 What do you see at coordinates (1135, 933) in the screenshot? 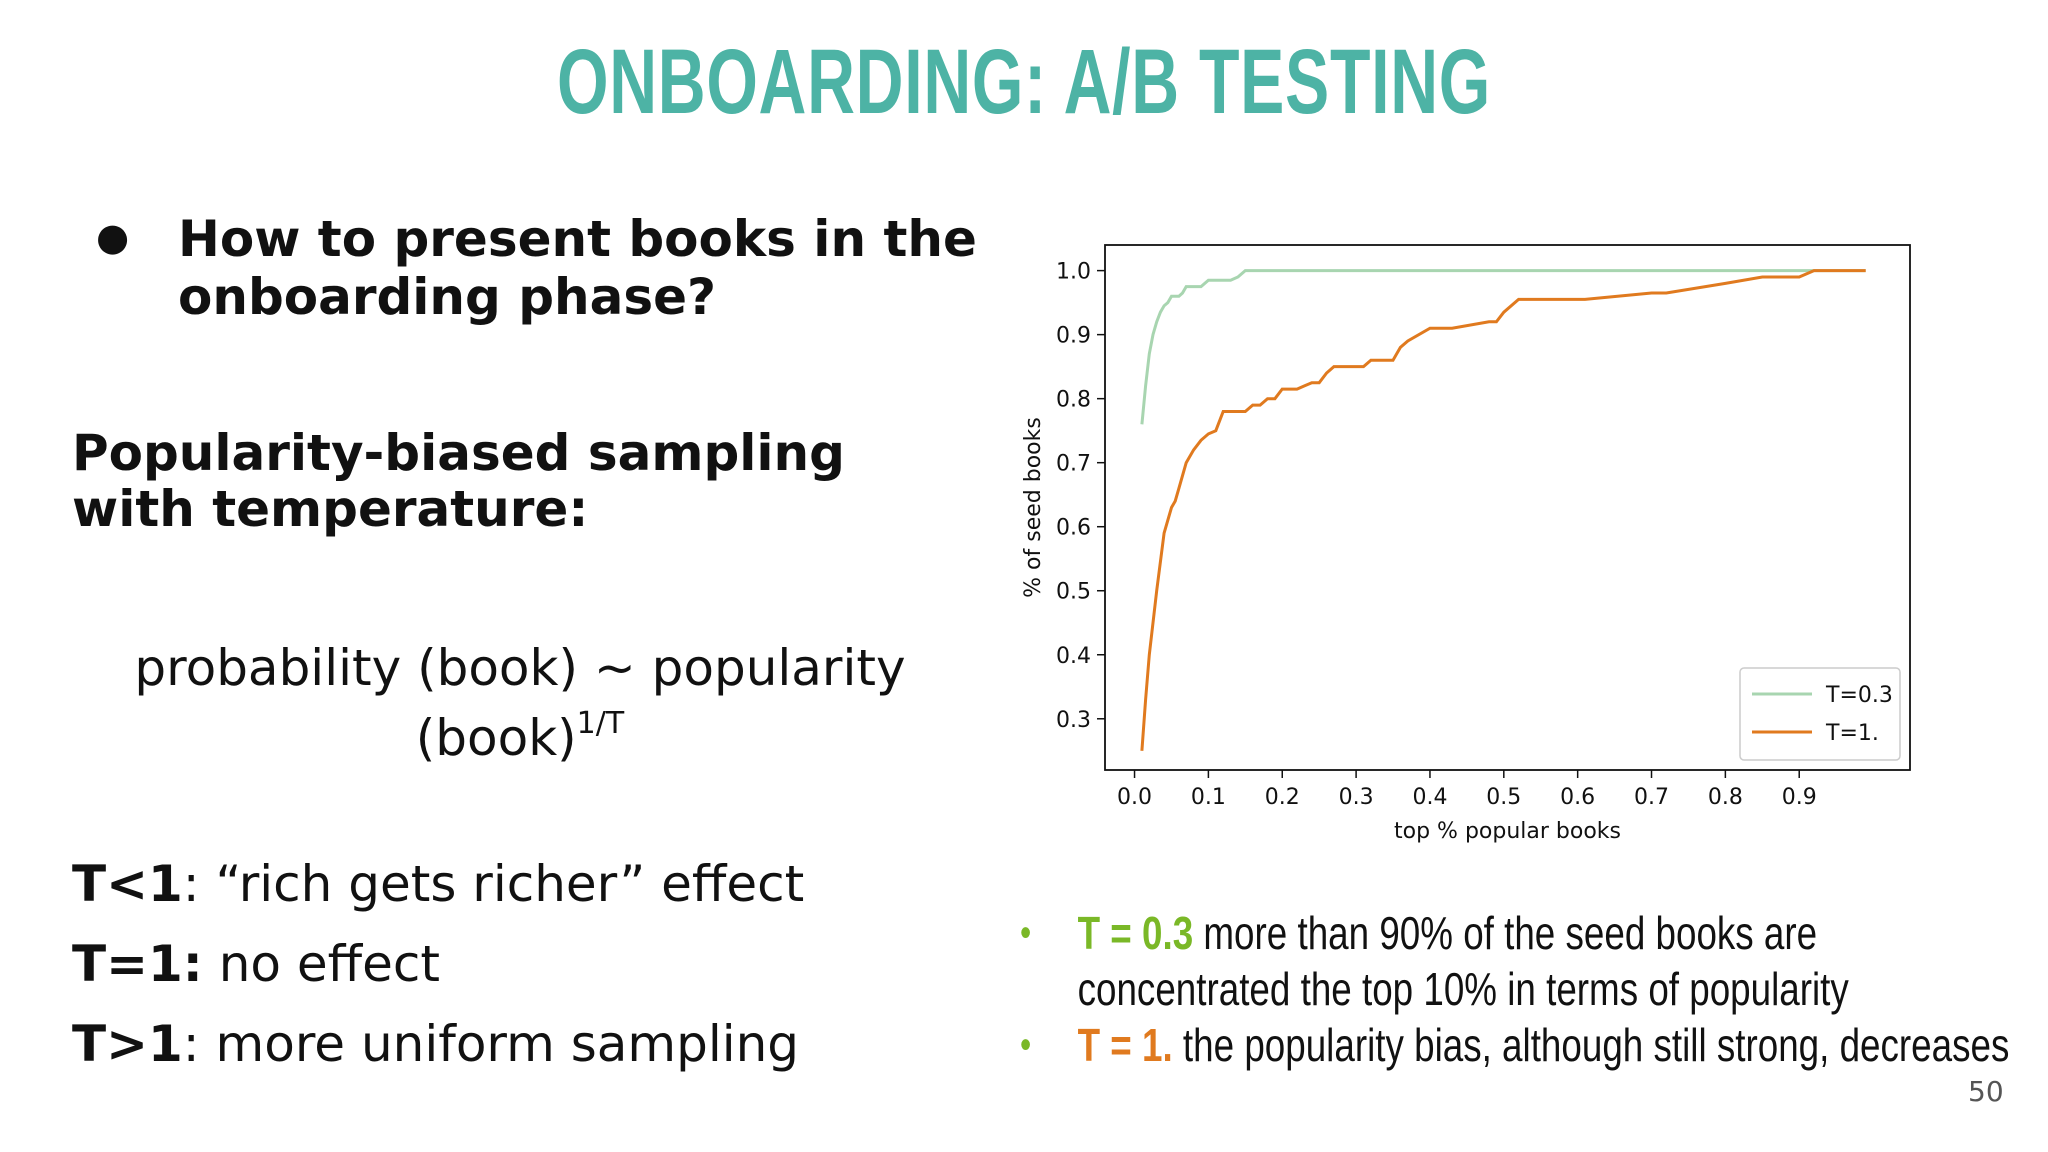
I see `note-highlight: T = 0.3` at bounding box center [1135, 933].